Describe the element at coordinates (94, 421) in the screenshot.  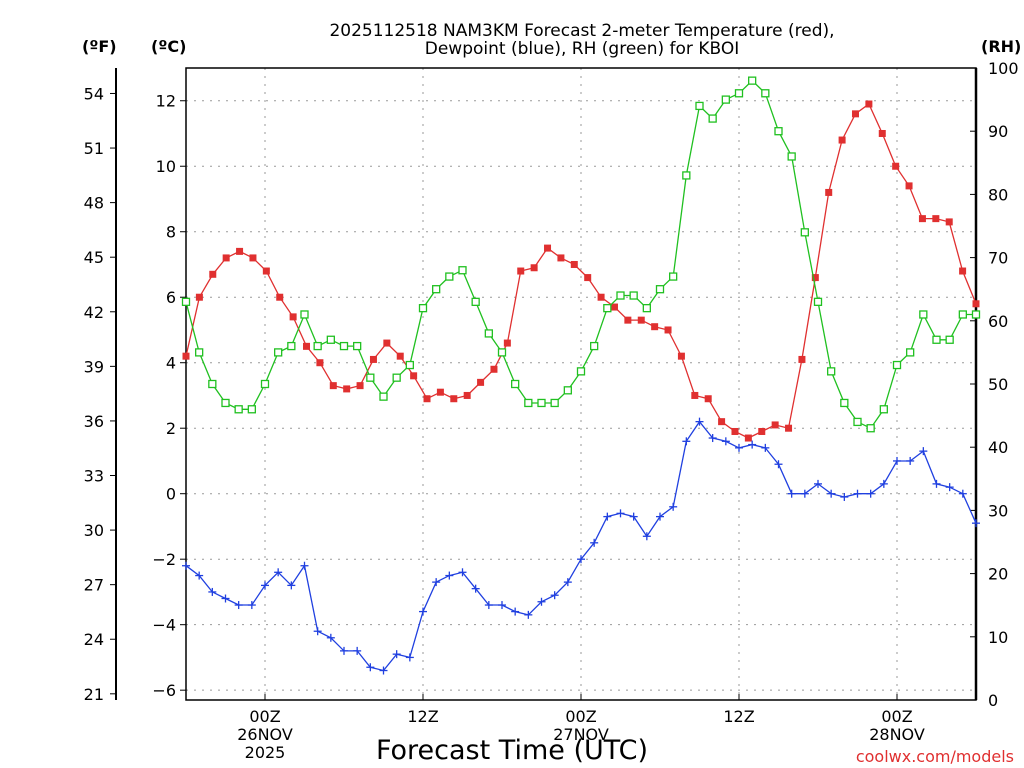
I see `fahrenheit-tick-label: 36` at that location.